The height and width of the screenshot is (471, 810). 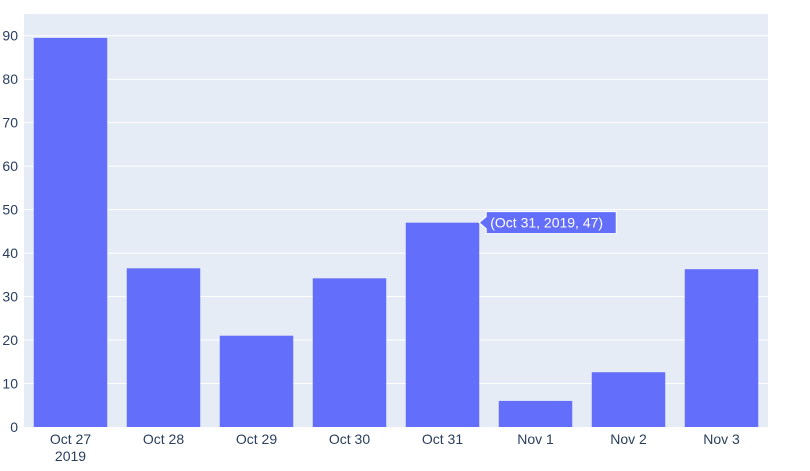 What do you see at coordinates (163, 439) in the screenshot?
I see `x-tick-label: Oct 28` at bounding box center [163, 439].